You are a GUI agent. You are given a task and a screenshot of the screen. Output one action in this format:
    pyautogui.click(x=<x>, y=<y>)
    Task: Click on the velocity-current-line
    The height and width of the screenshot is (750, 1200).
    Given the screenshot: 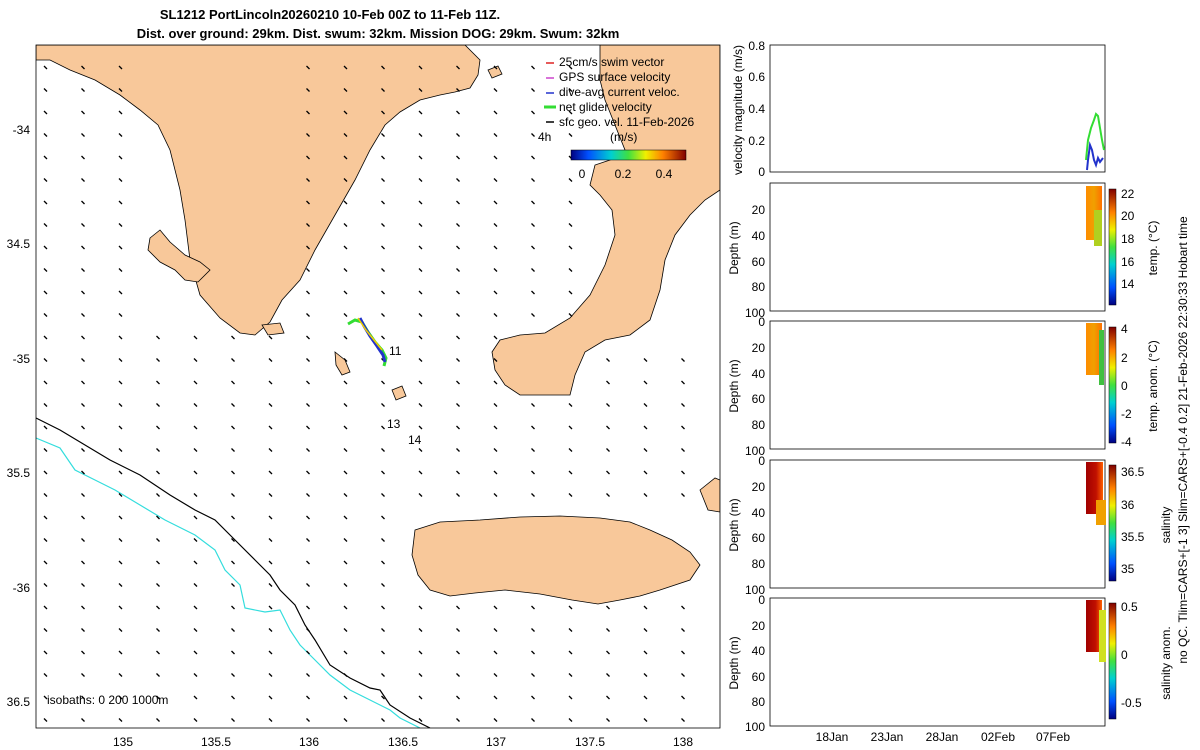 What is the action you would take?
    pyautogui.click(x=1095, y=156)
    